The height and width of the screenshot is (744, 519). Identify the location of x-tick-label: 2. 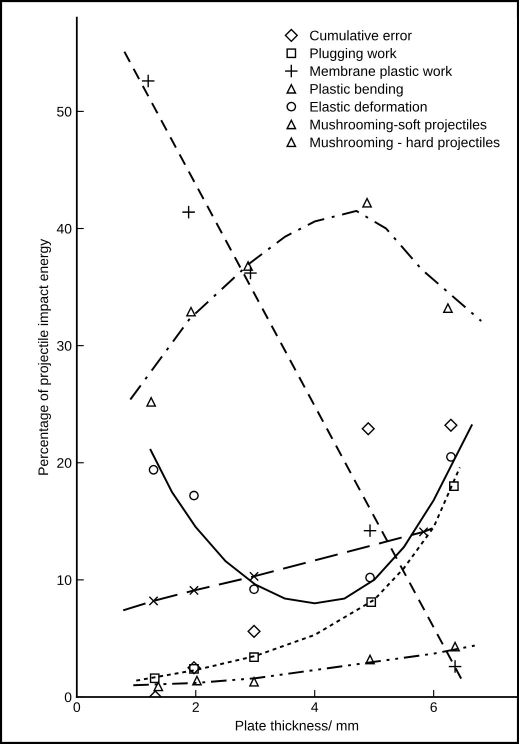
(195, 707).